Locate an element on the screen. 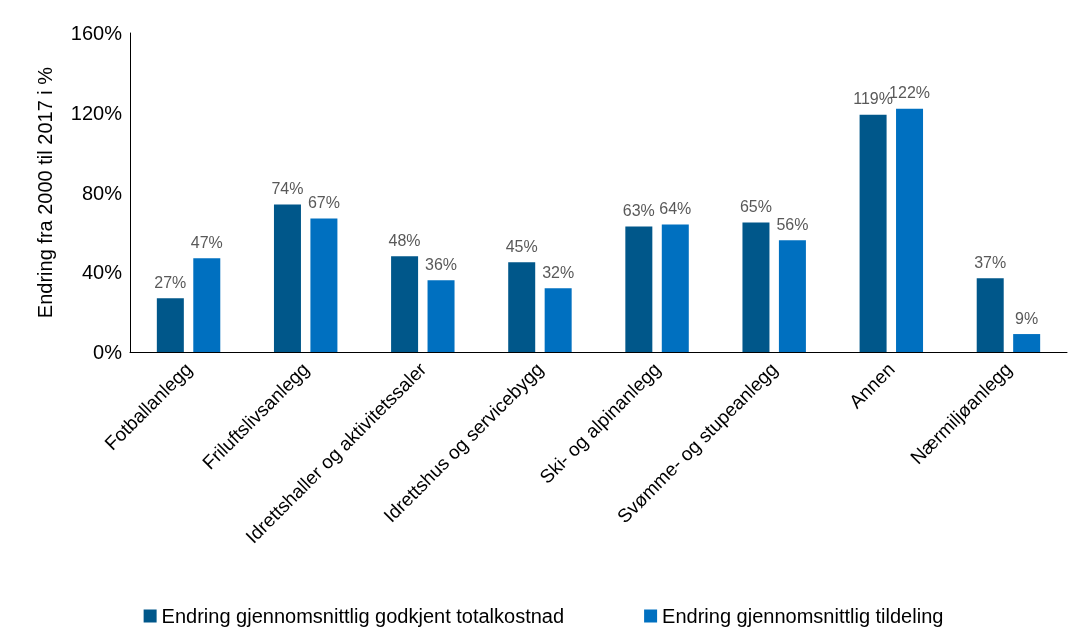  data-label: 32% is located at coordinates (558, 272).